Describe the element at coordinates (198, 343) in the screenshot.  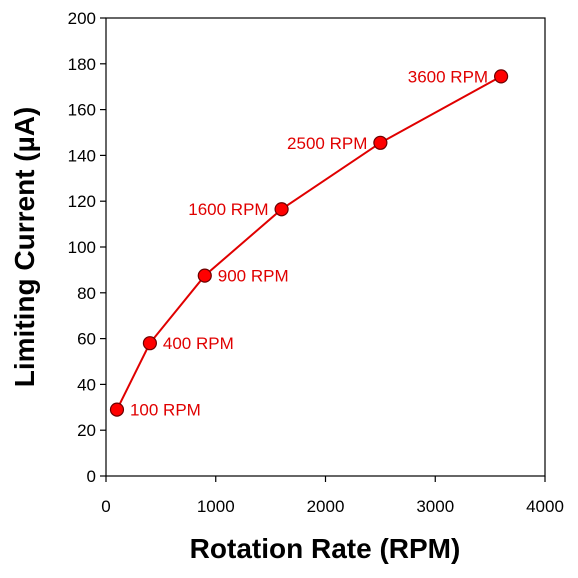
I see `point-label: 400 RPM` at that location.